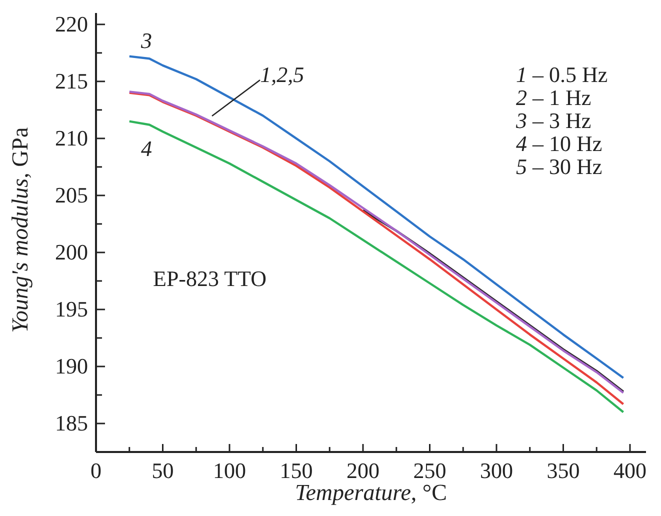 This screenshot has width=661, height=516. What do you see at coordinates (371, 492) in the screenshot?
I see `x-axis-title: Temperature, °C` at bounding box center [371, 492].